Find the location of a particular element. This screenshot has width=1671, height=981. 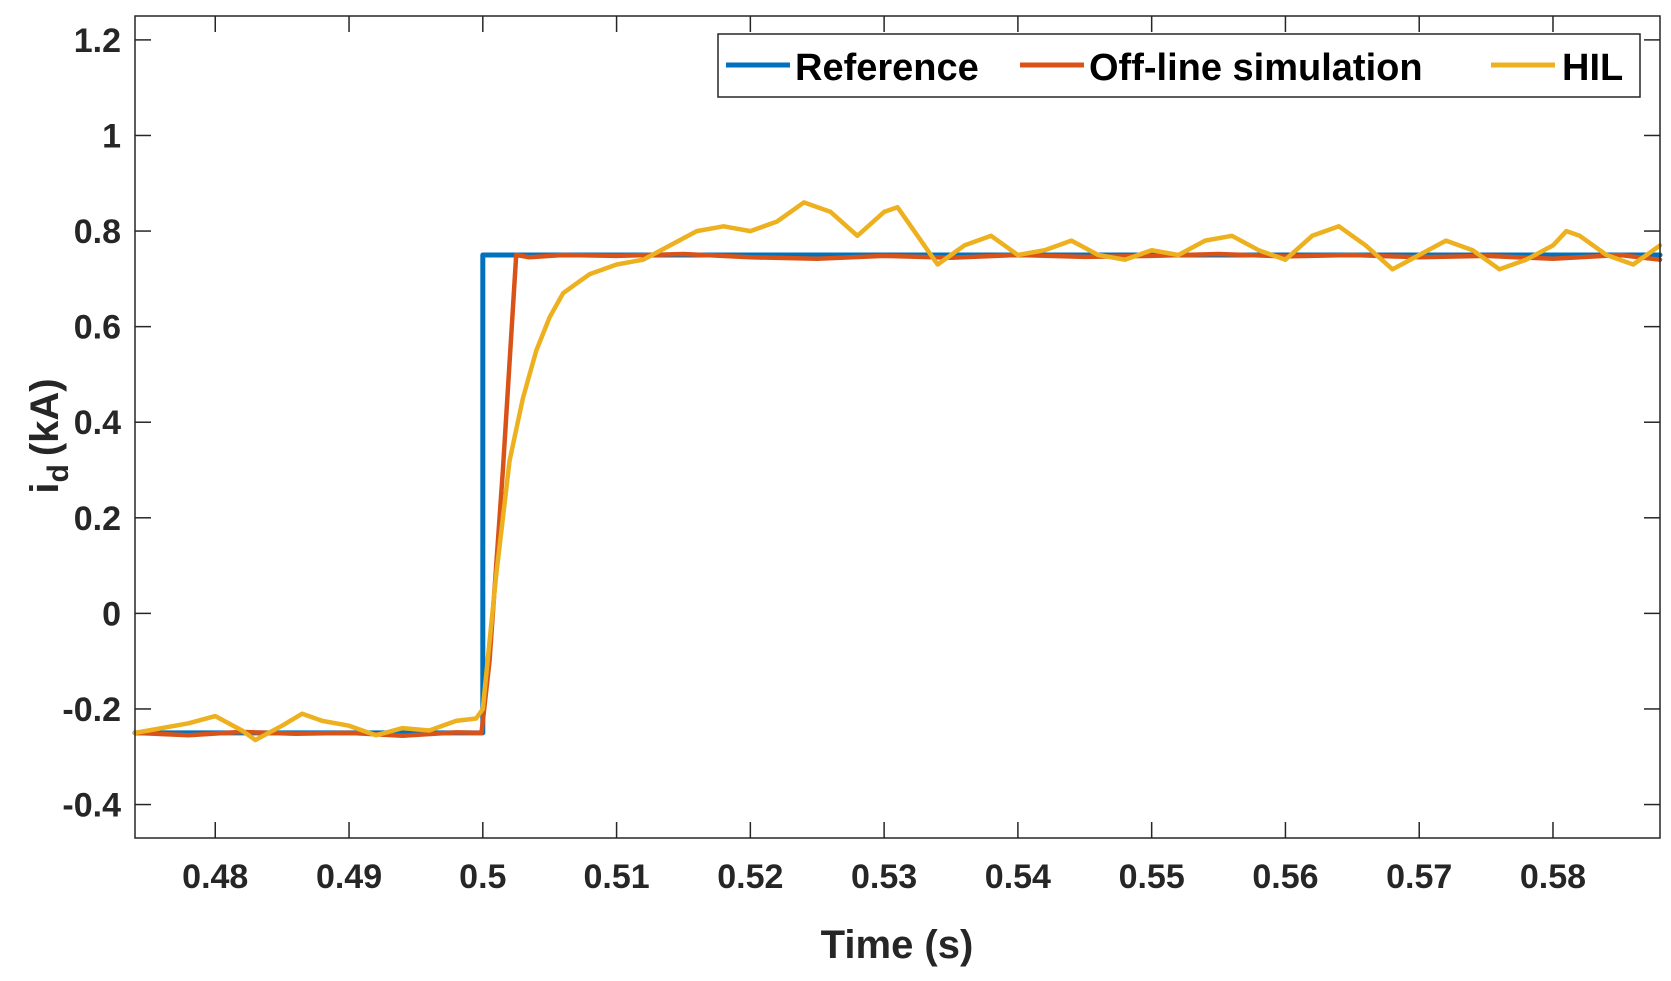

legend-label-hil: HIL is located at coordinates (1592, 68).